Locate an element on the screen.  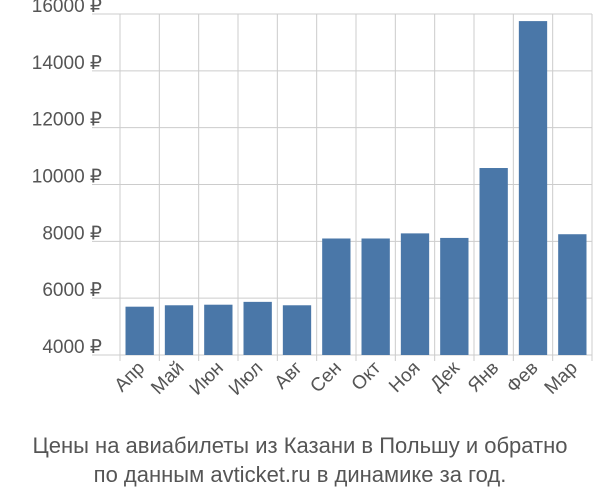
x-tick-label: Янв is located at coordinates (483, 377).